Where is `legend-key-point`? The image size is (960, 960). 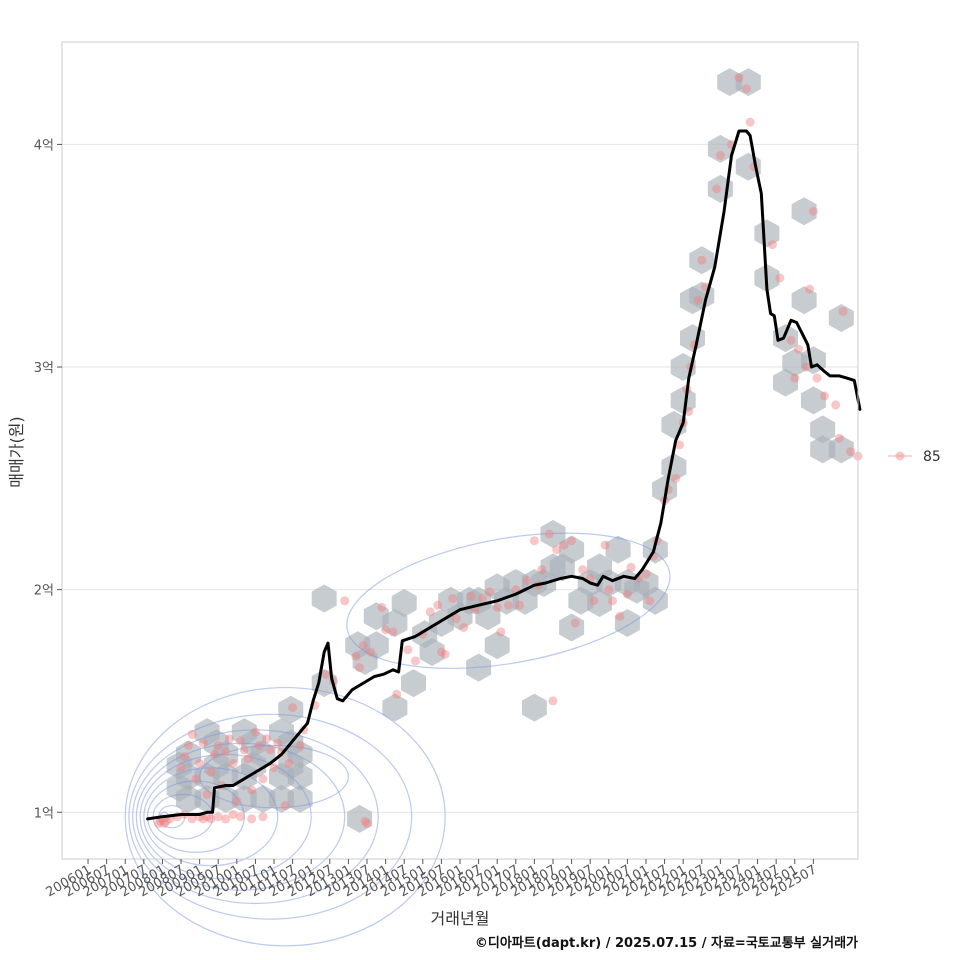
legend-key-point is located at coordinates (900, 456).